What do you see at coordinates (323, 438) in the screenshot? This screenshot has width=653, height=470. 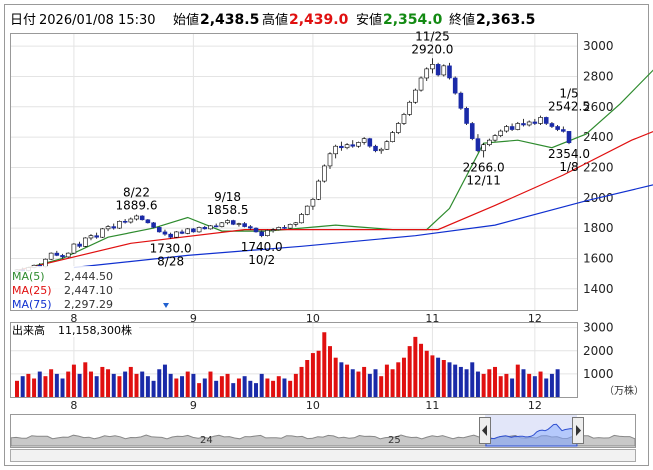 I see `range-navigator: 24 25` at bounding box center [323, 438].